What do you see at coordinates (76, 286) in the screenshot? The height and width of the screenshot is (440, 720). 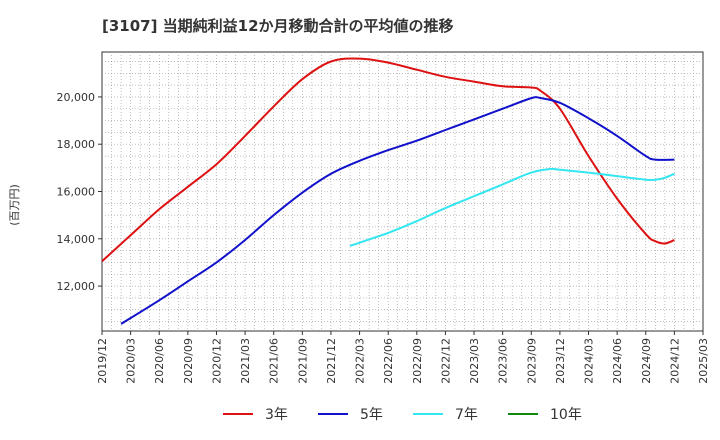 I see `y-tick-label: 12,000` at bounding box center [76, 286].